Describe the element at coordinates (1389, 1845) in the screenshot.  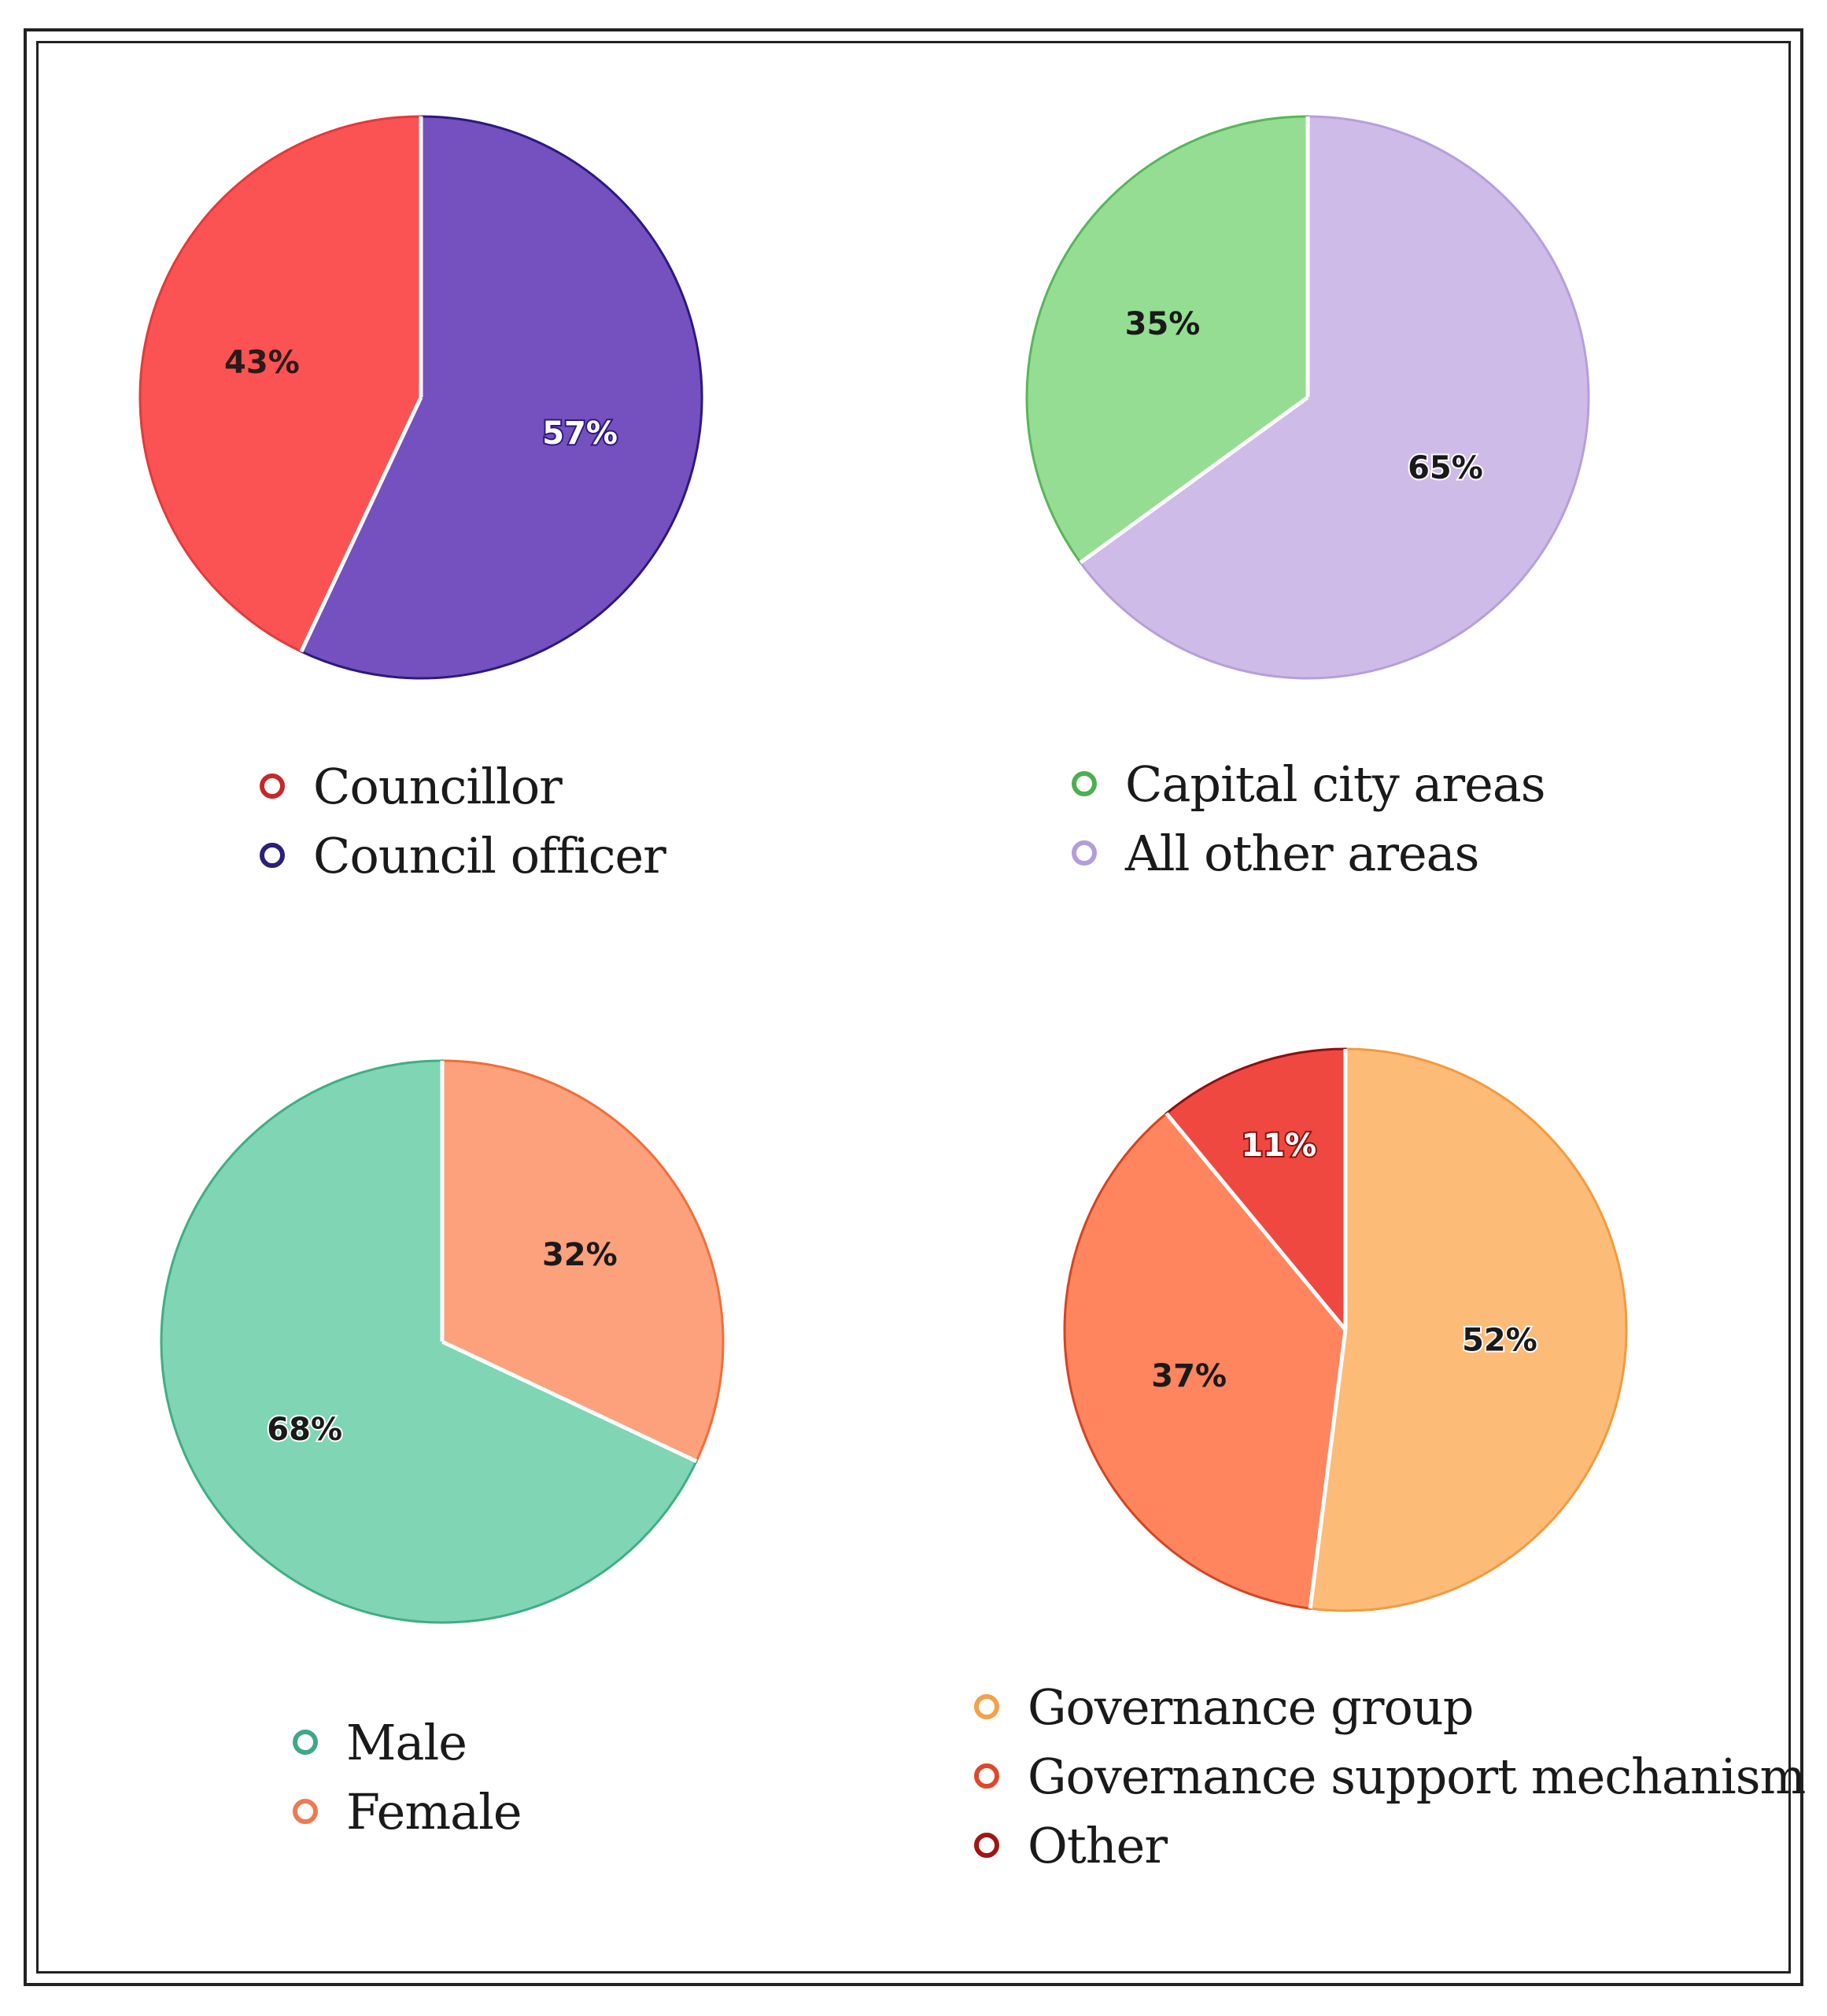
I see `legend-item-other: Other` at that location.